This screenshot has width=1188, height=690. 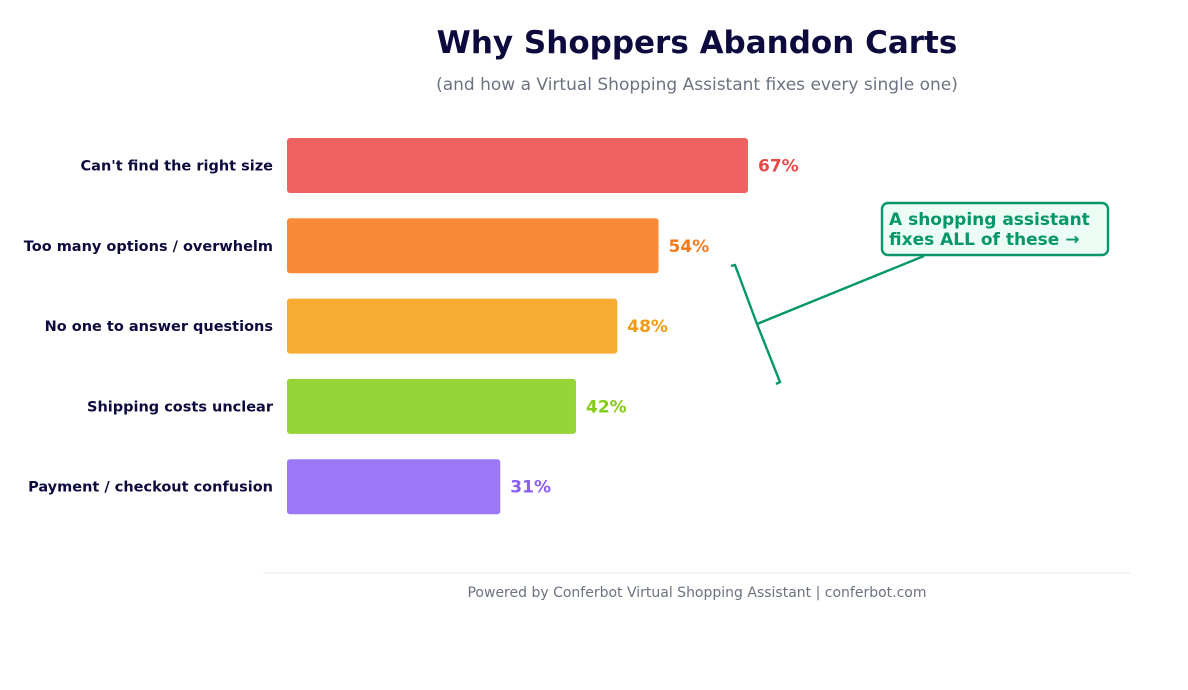 I want to click on category-label-0: Can't find the right size, so click(x=177, y=167).